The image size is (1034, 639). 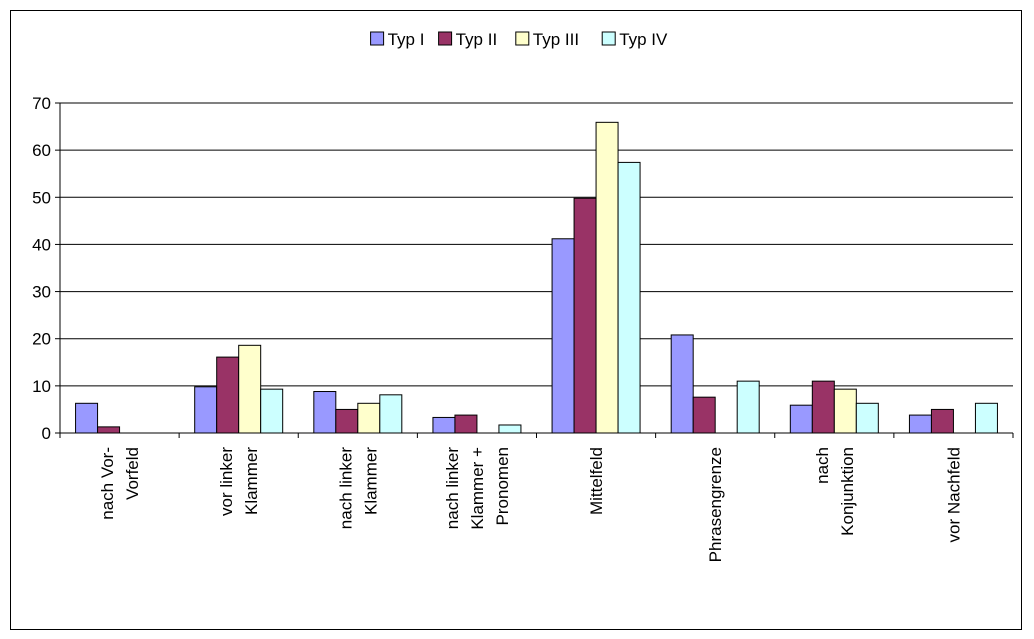 What do you see at coordinates (107, 483) in the screenshot?
I see `x-category-label: nach Vor-` at bounding box center [107, 483].